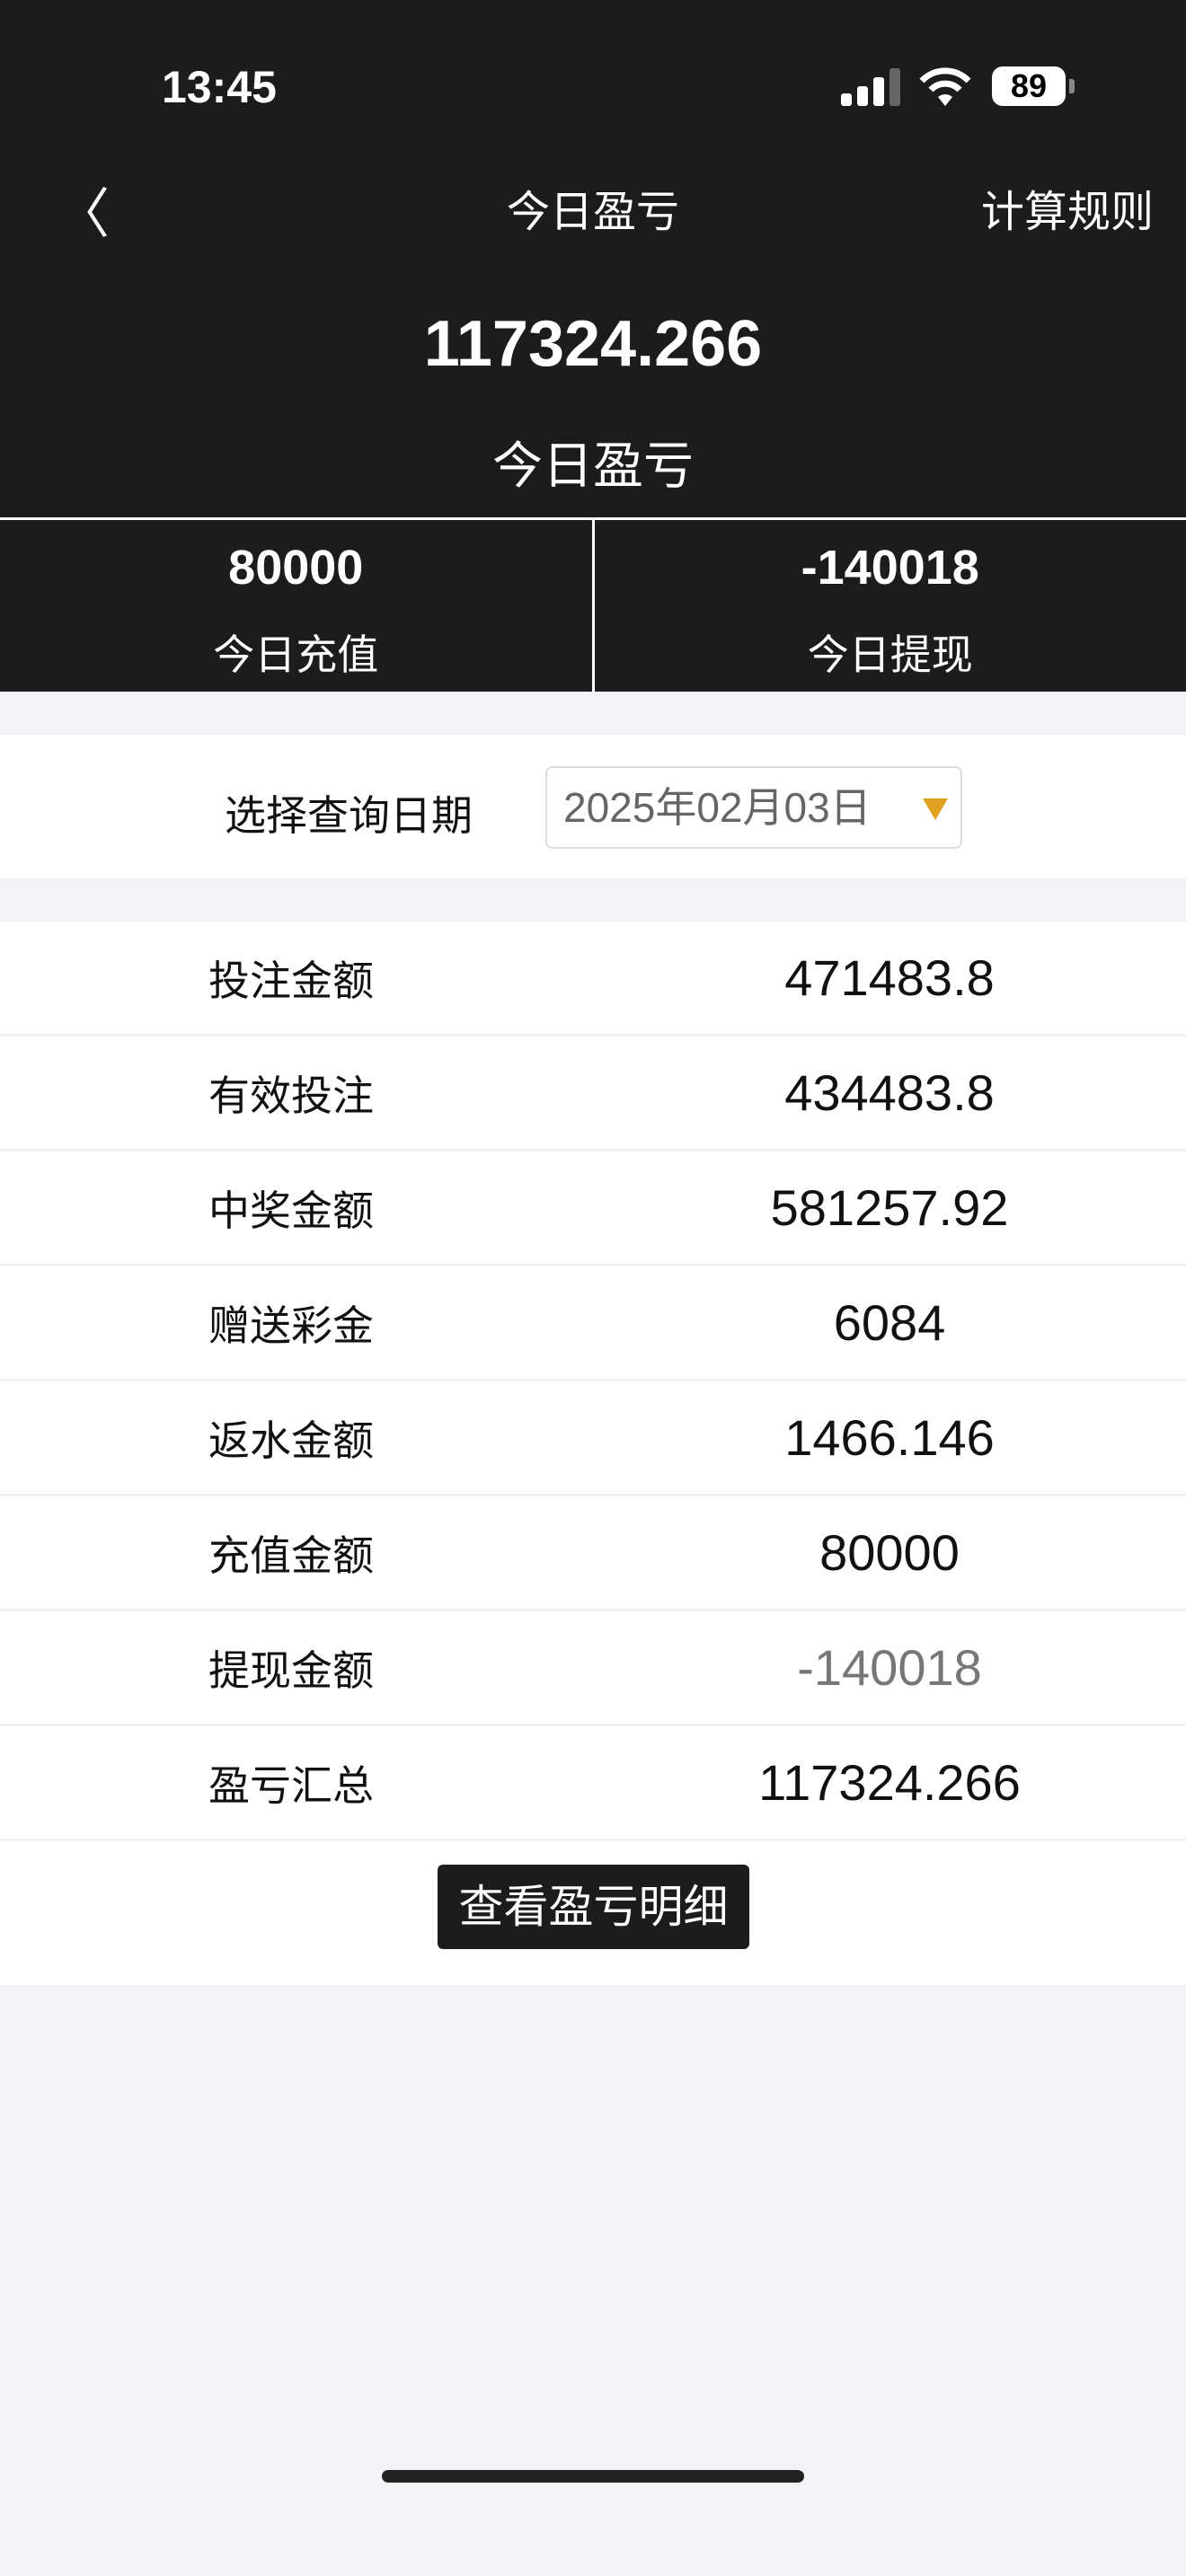 The width and height of the screenshot is (1186, 2576). I want to click on row-value: -140018, so click(889, 1667).